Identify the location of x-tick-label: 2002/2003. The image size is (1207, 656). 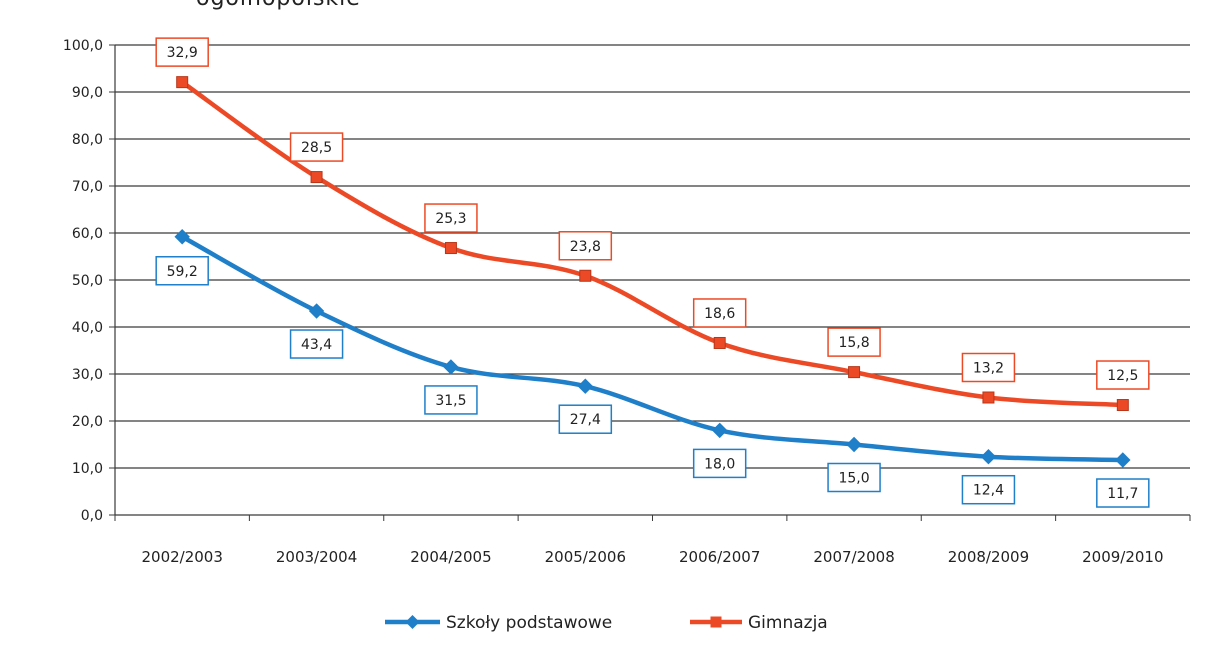
(181, 557).